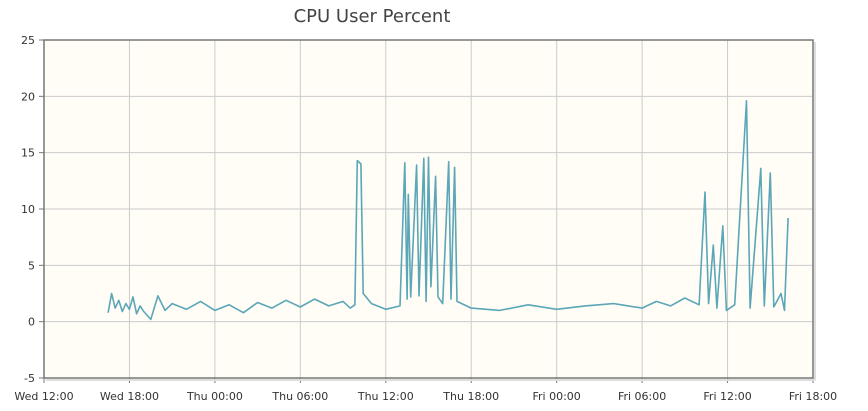 This screenshot has width=868, height=411. What do you see at coordinates (28, 153) in the screenshot?
I see `y-tick-label: 15` at bounding box center [28, 153].